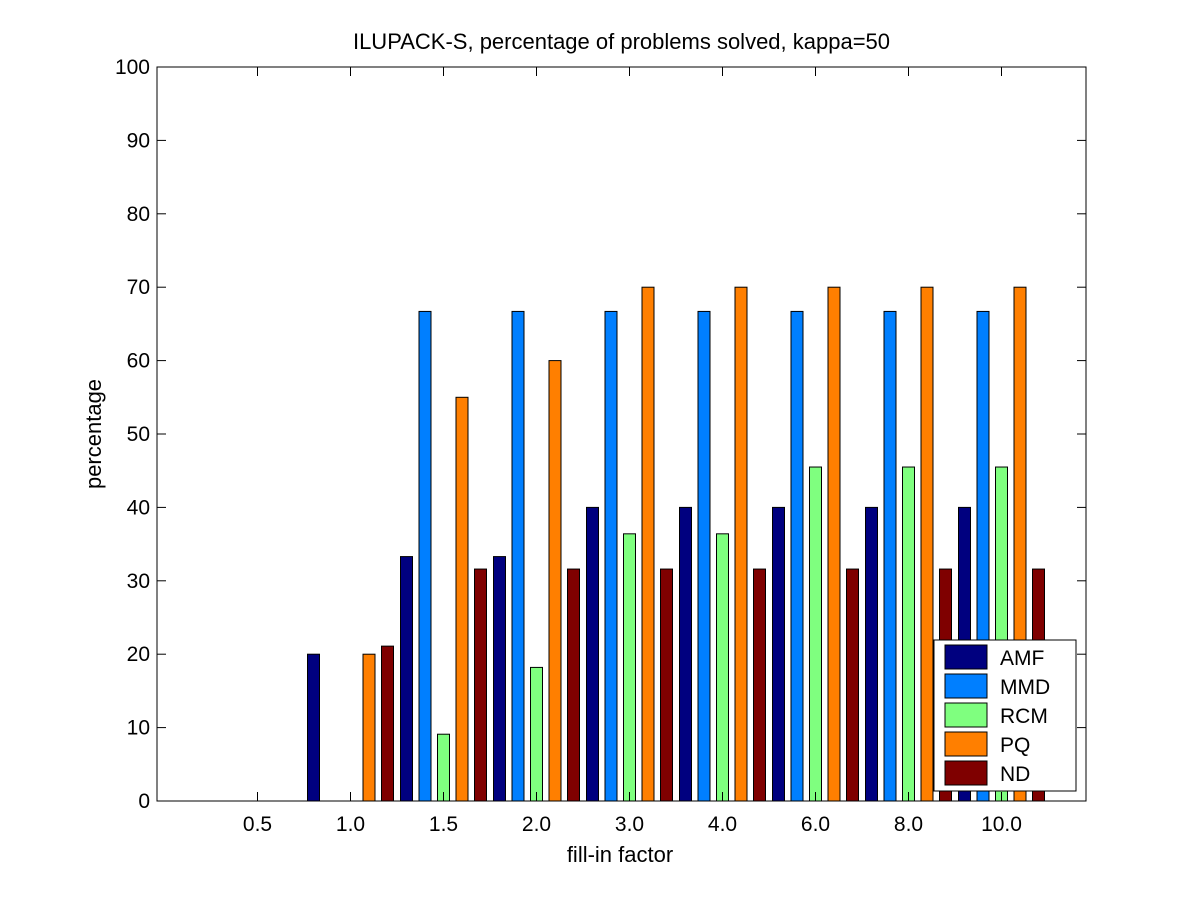 Image resolution: width=1200 pixels, height=900 pixels. Describe the element at coordinates (138, 287) in the screenshot. I see `y-tick-label: 70` at that location.